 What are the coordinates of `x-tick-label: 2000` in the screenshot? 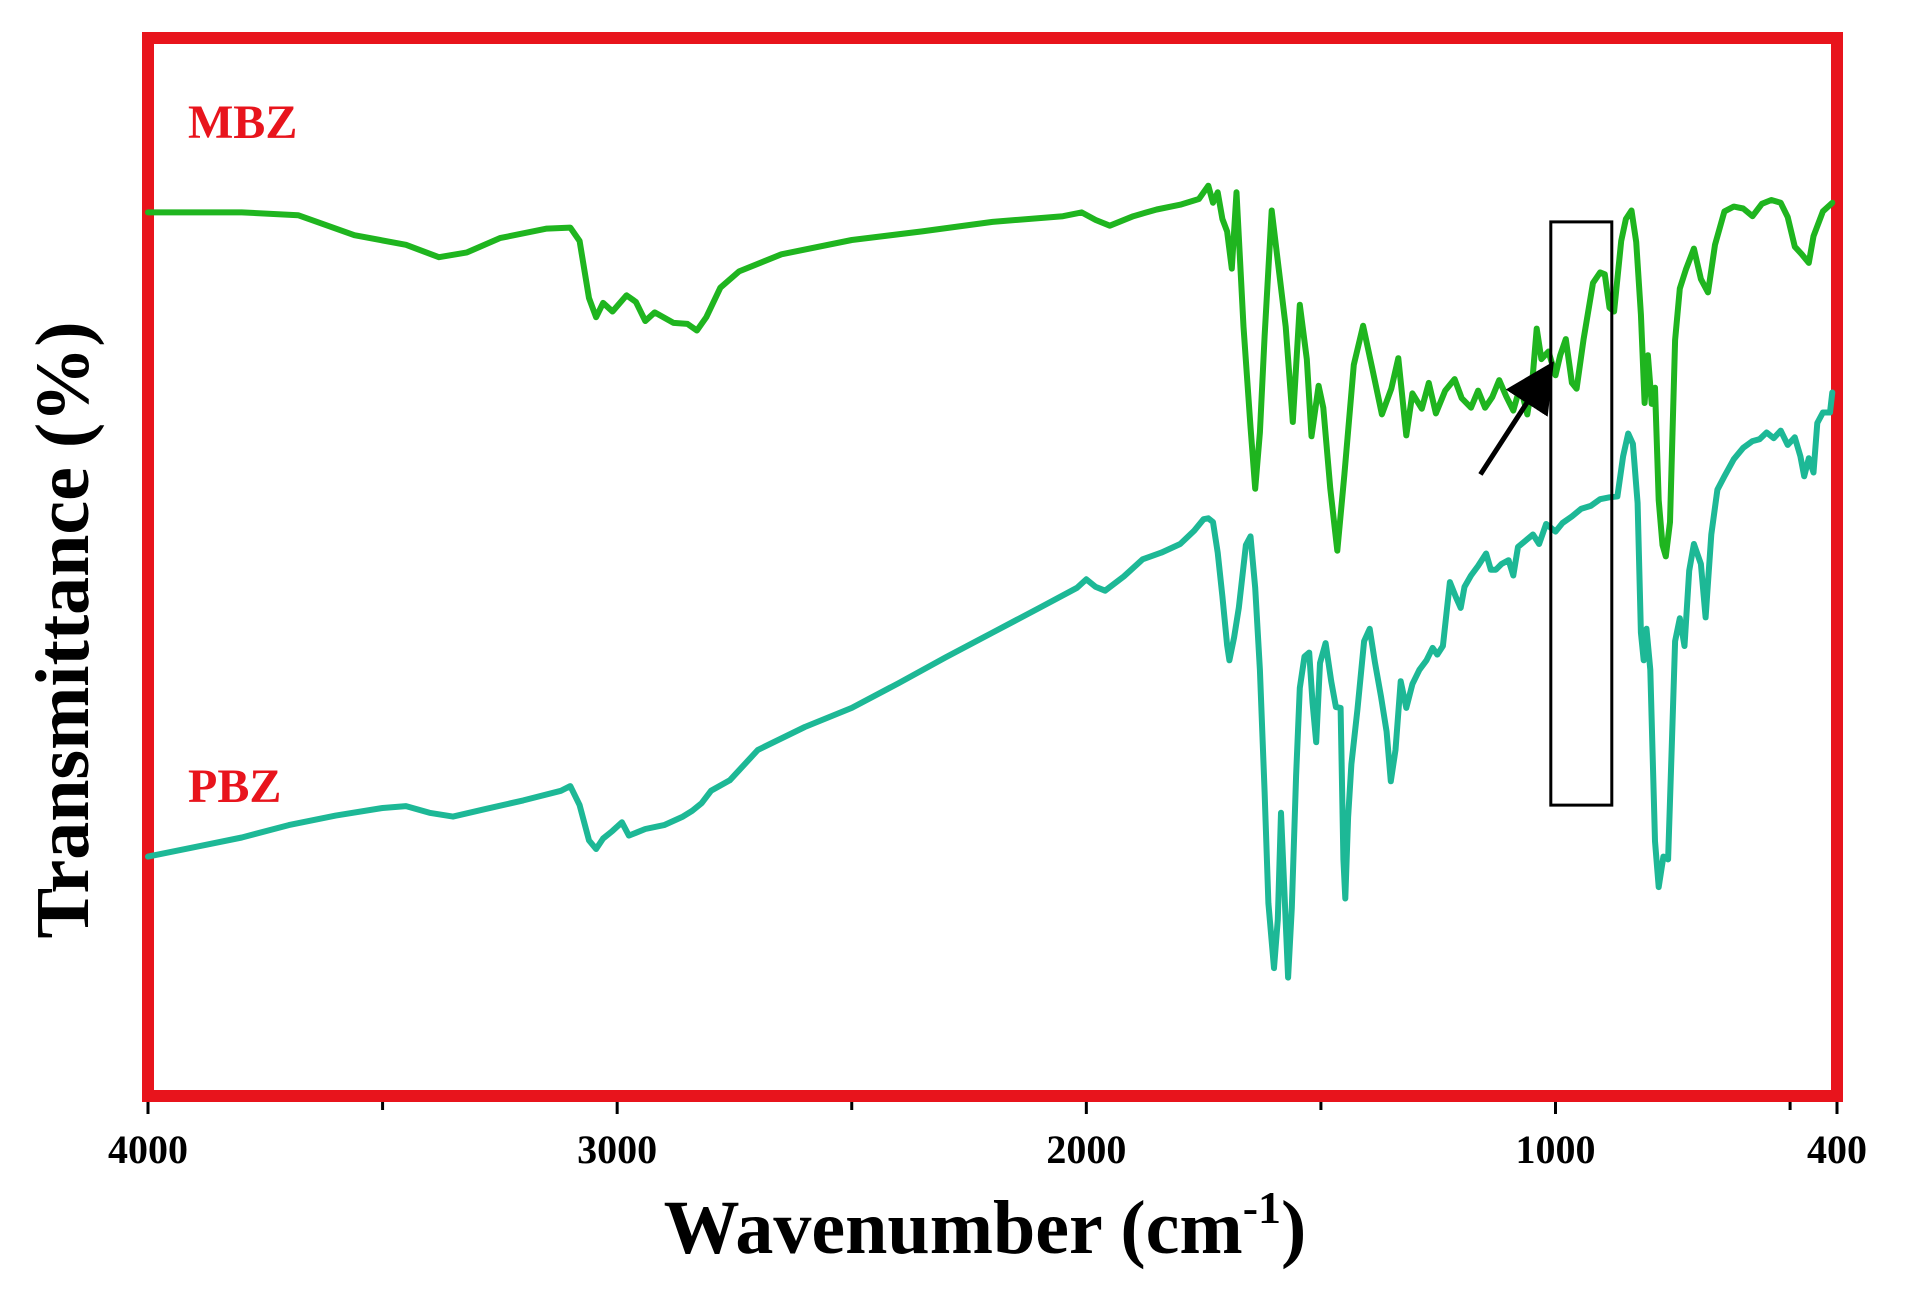 It's located at (1086, 1149).